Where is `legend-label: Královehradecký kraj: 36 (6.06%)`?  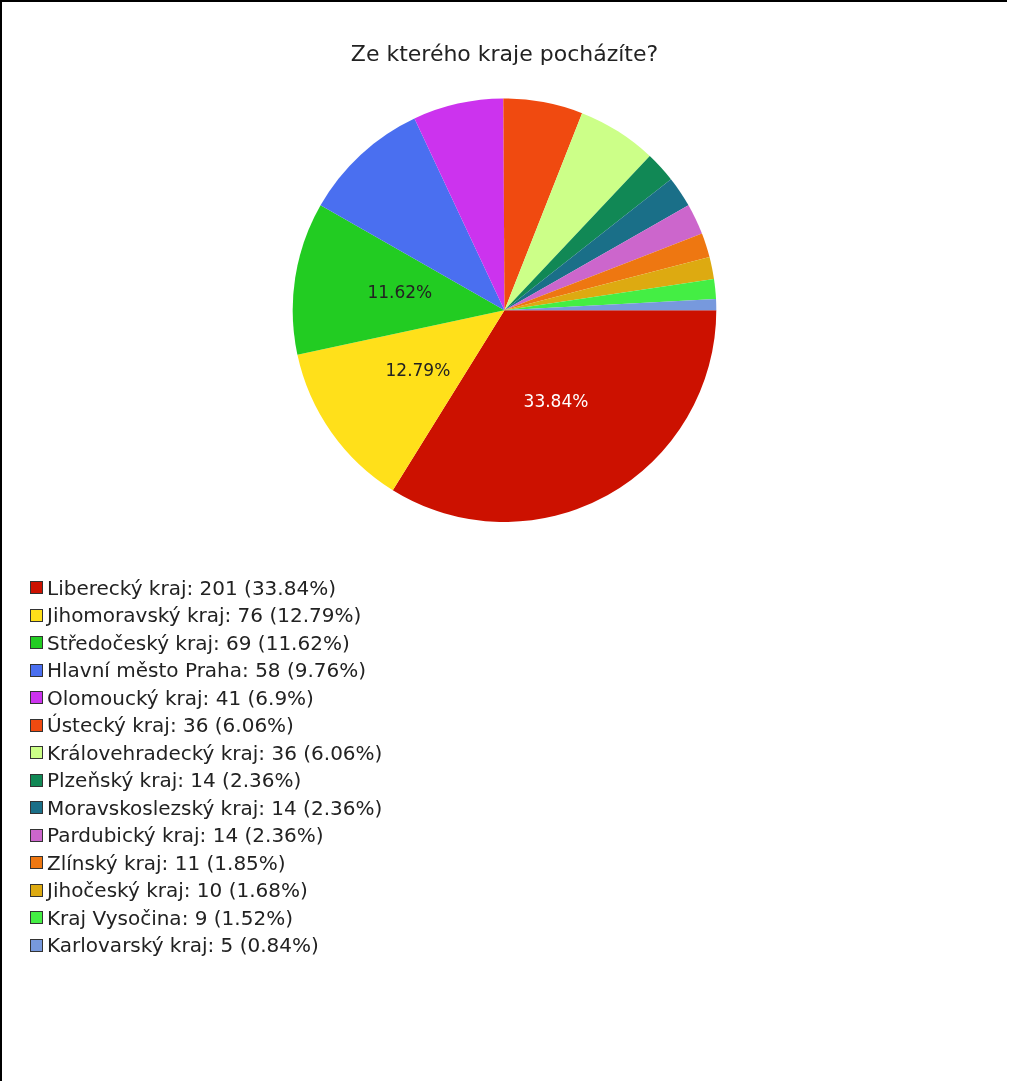
legend-label: Královehradecký kraj: 36 (6.06%) is located at coordinates (215, 752).